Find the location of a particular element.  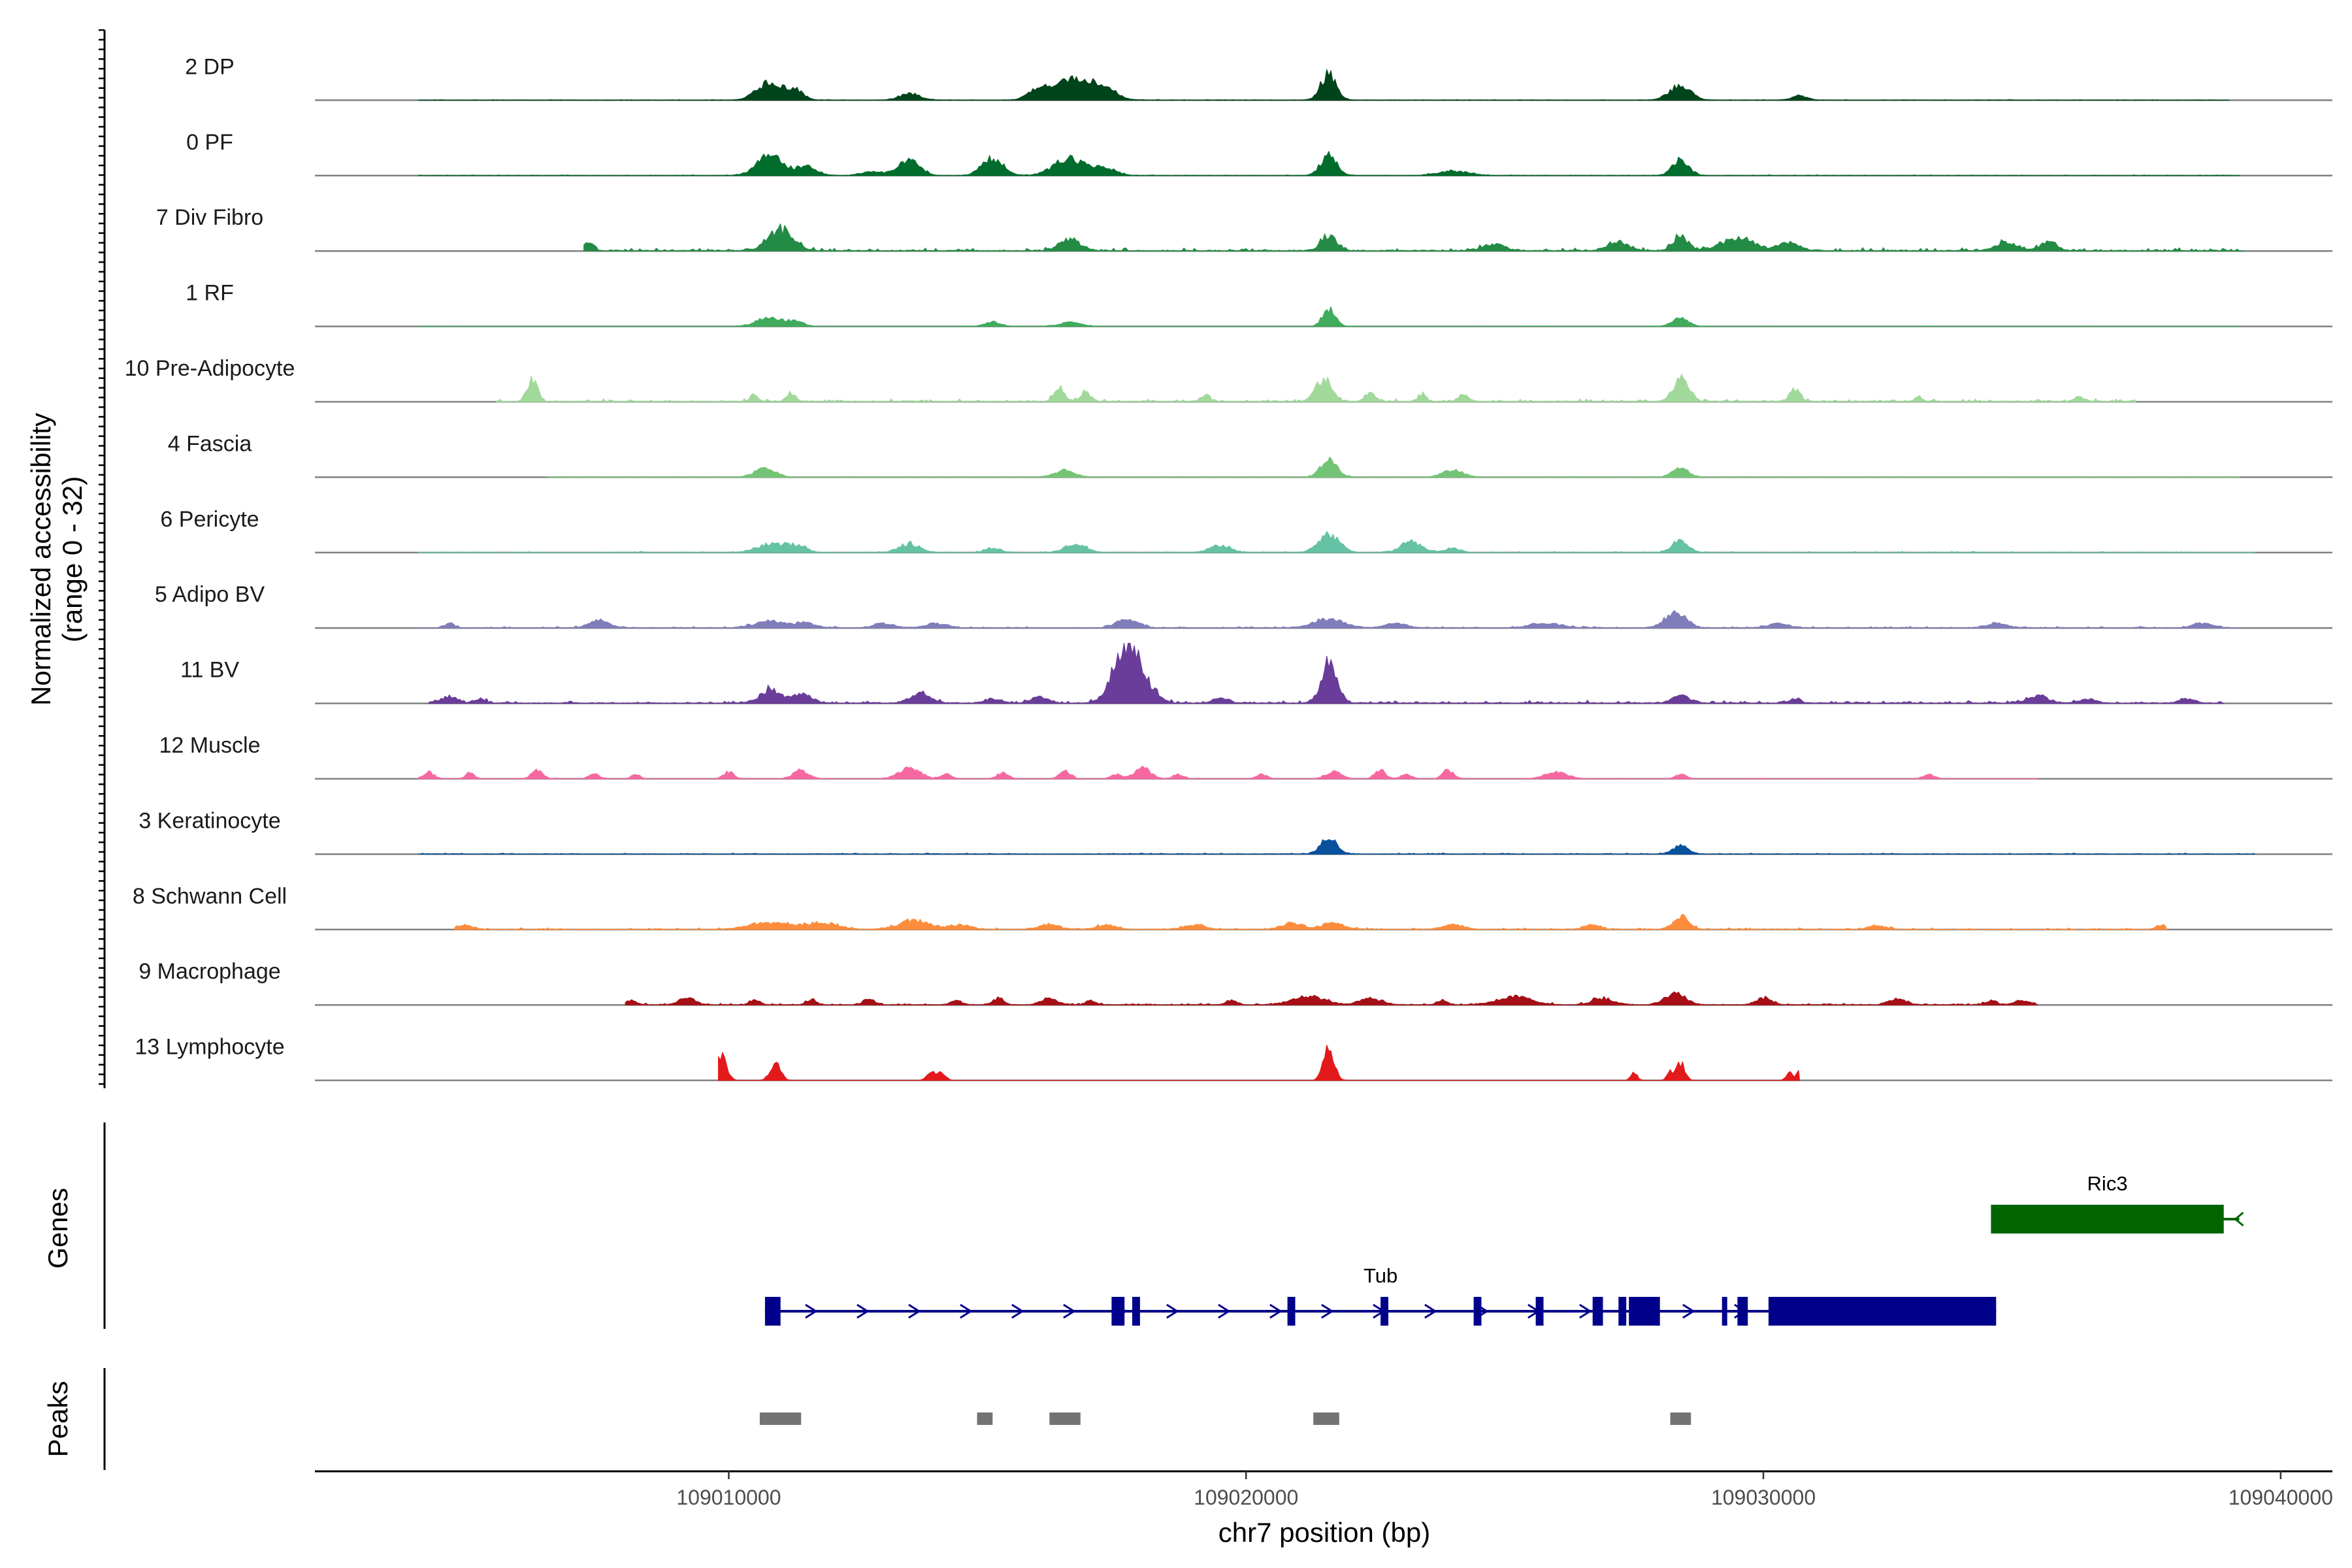

track-label: 12 Muscle is located at coordinates (210, 745).